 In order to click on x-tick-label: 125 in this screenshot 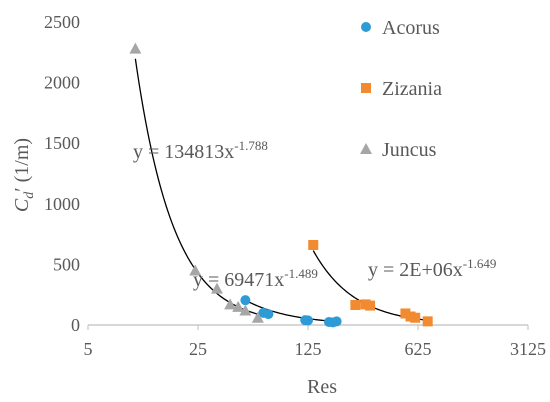, I will do `click(308, 349)`.